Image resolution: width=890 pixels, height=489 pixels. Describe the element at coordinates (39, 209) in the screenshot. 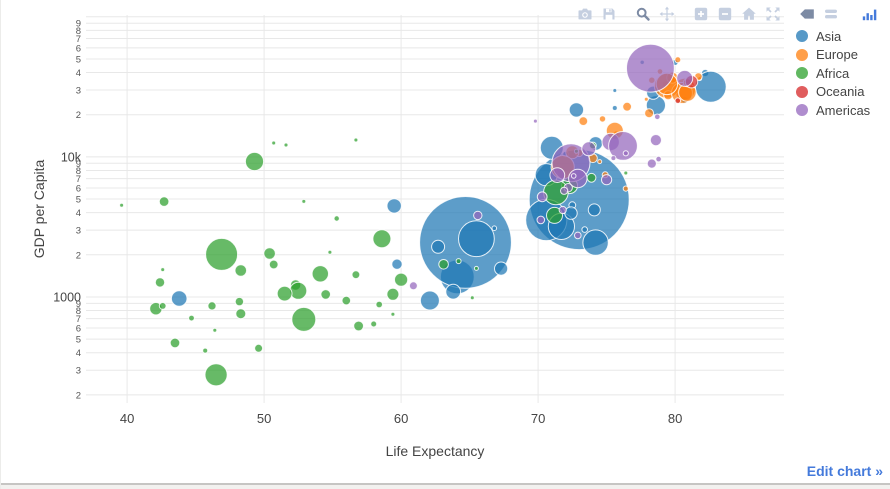

I see `y-axis-title: GDP per Capita` at that location.